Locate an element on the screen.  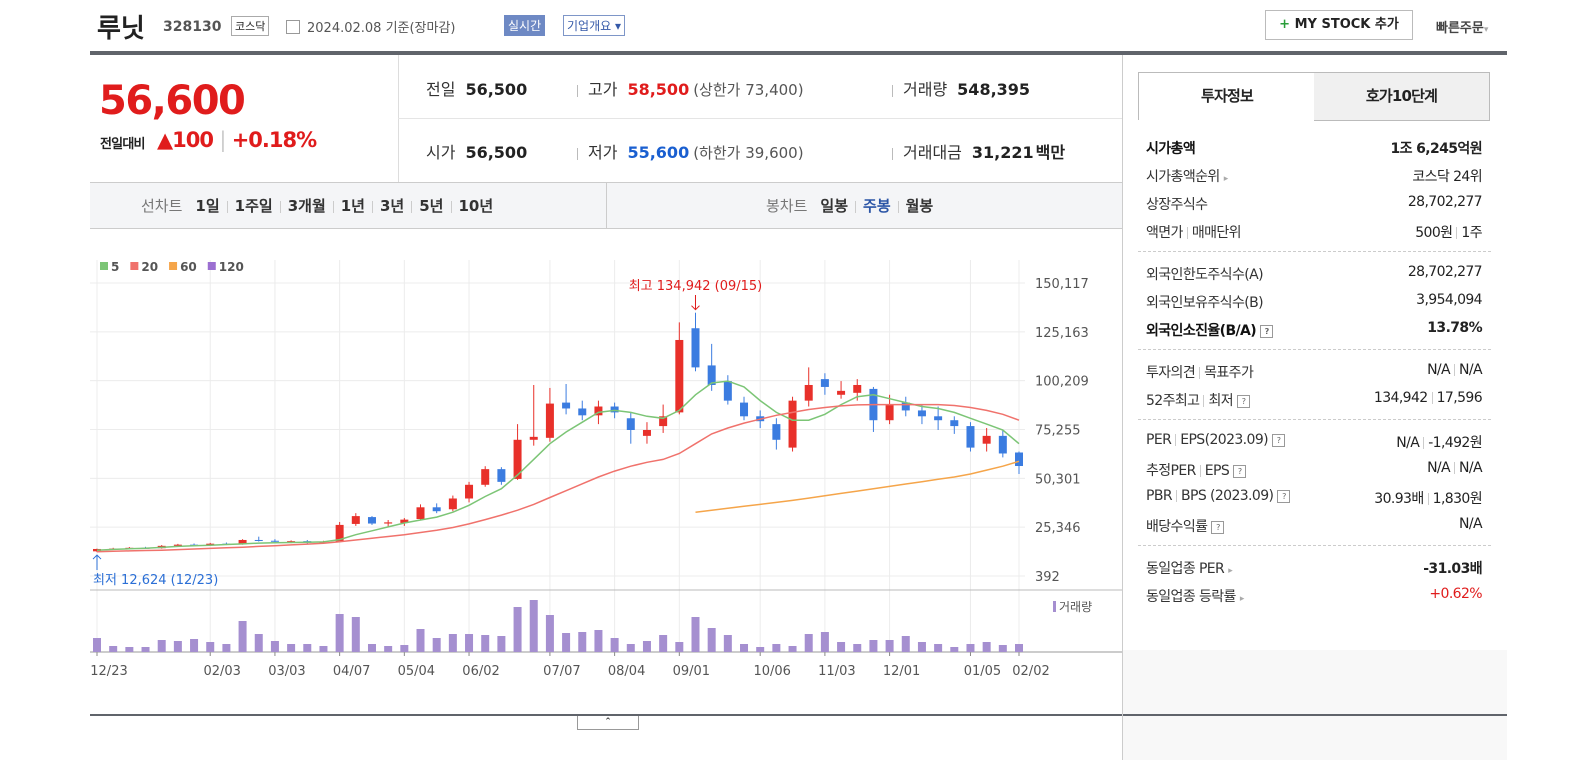
x-tick-label: 10/06 is located at coordinates (771, 671).